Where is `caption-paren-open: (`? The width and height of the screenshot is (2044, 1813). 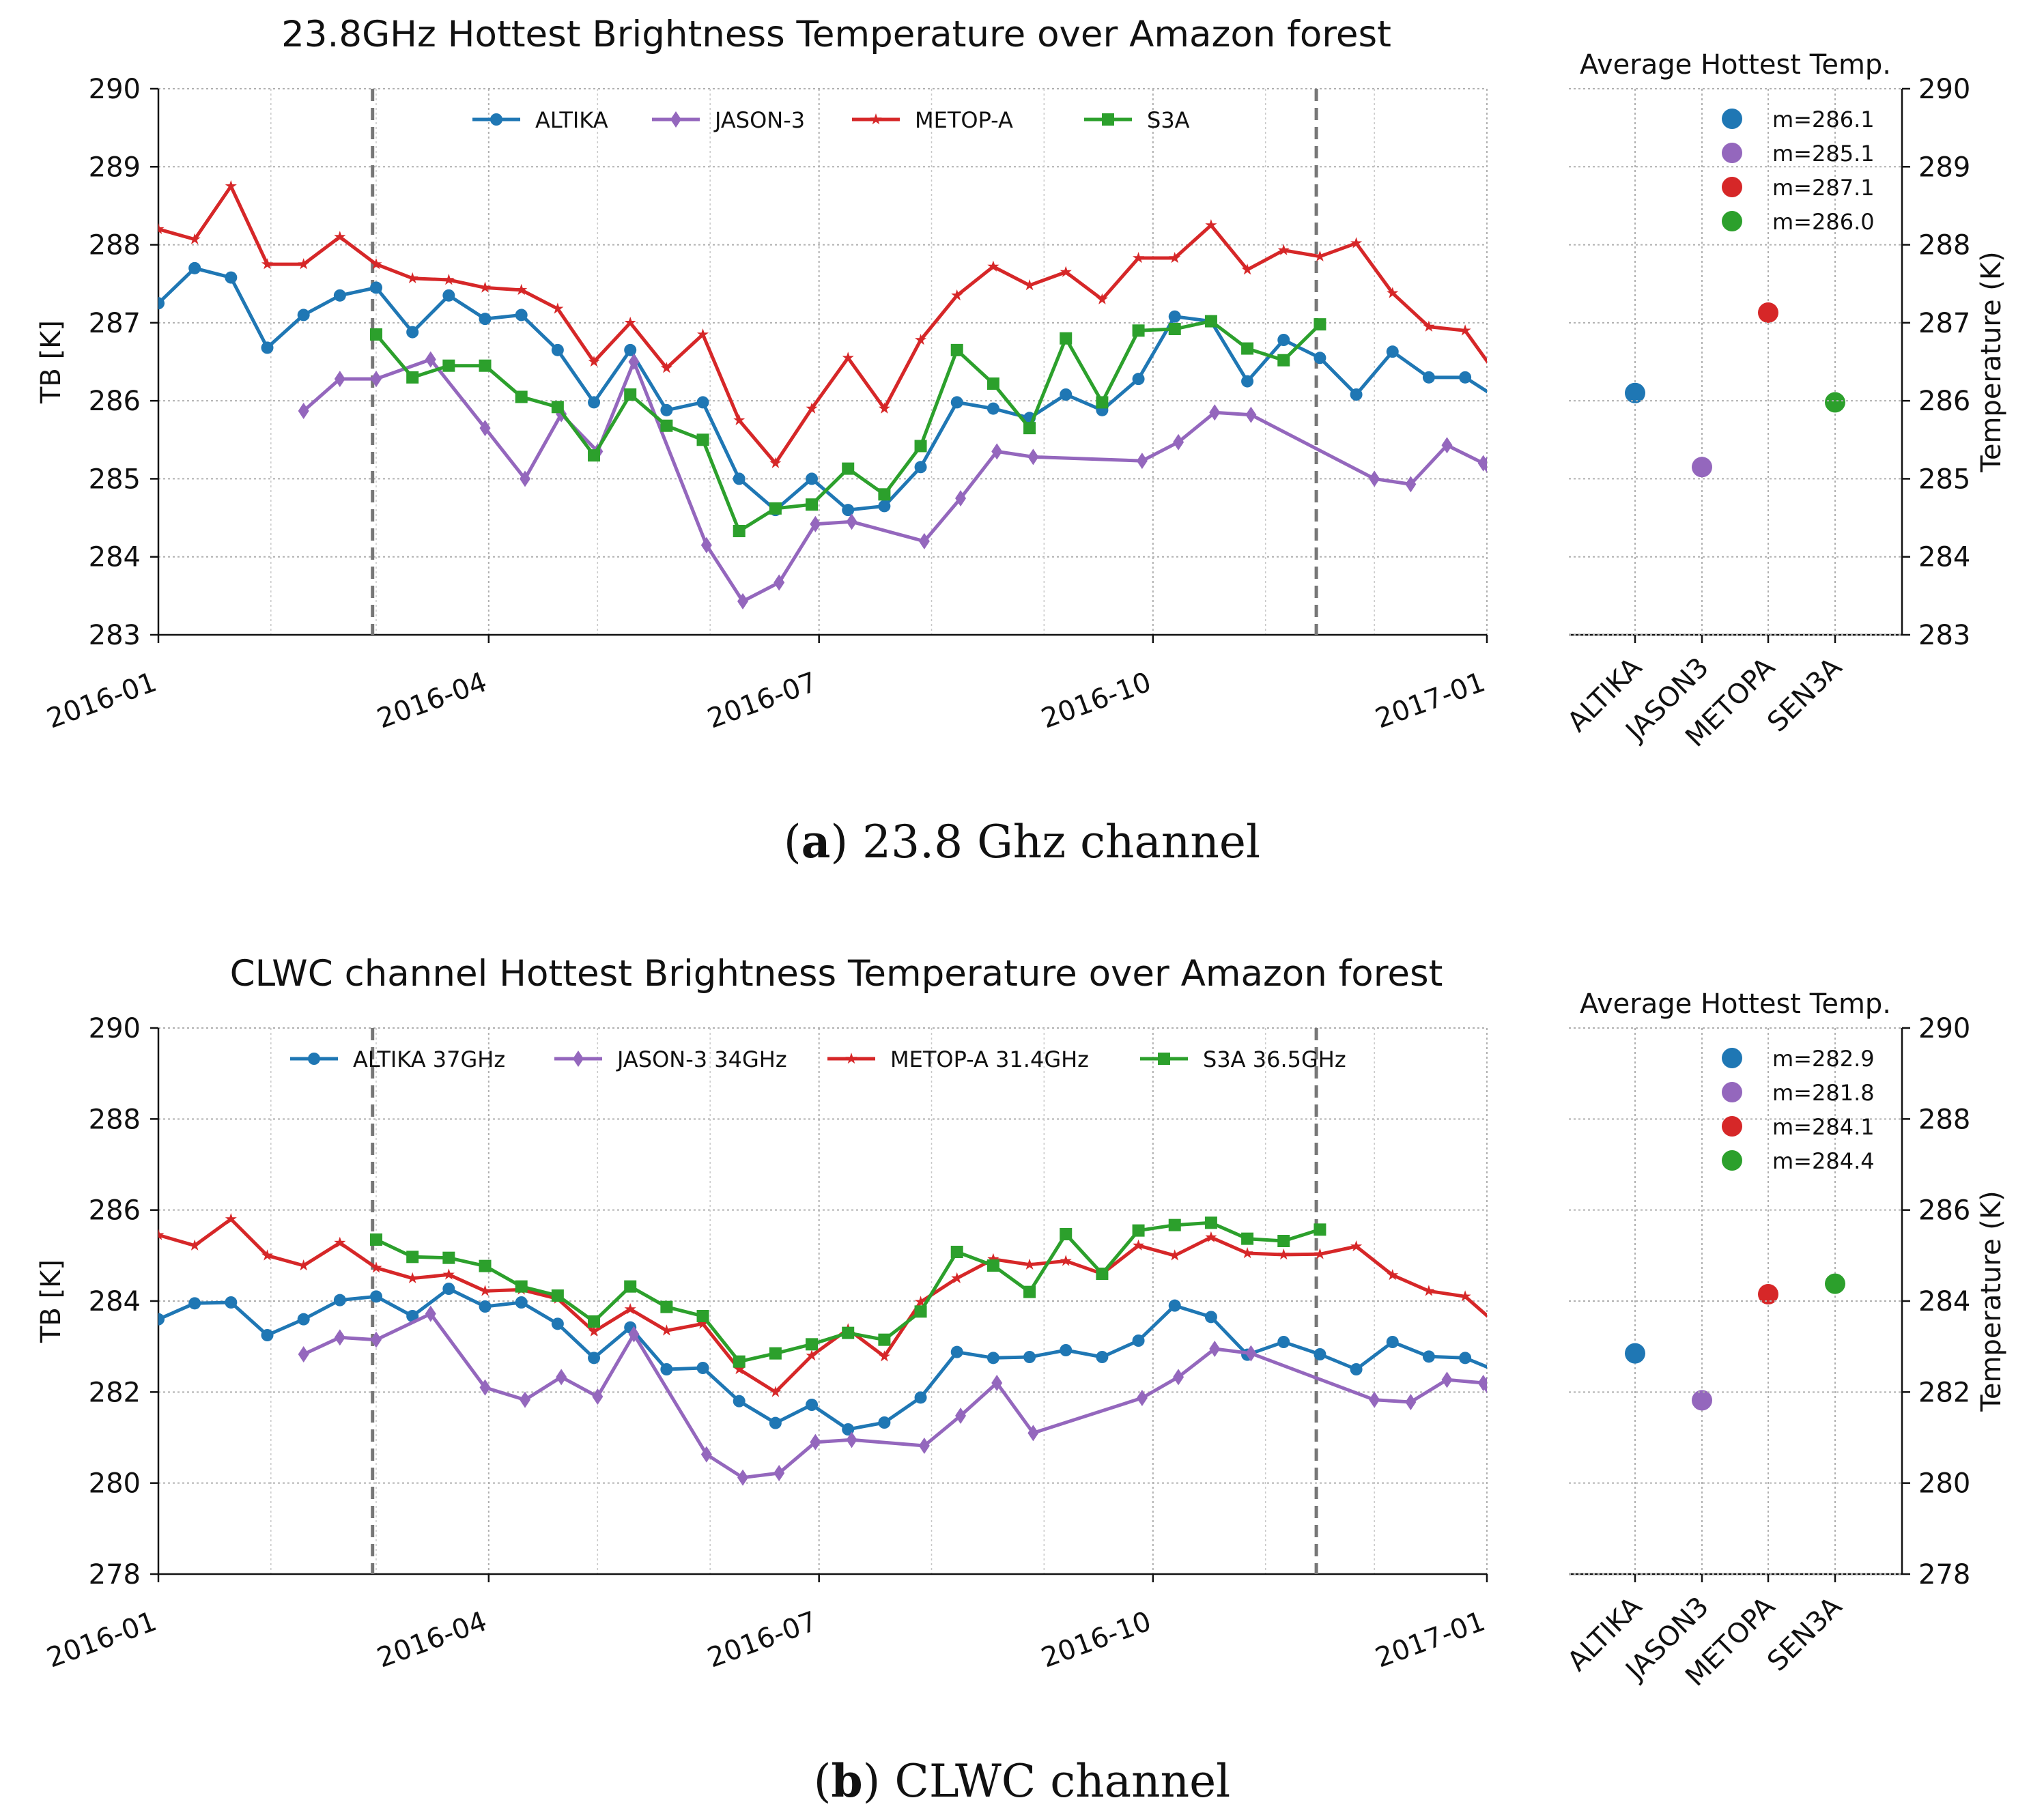 caption-paren-open: ( is located at coordinates (792, 842).